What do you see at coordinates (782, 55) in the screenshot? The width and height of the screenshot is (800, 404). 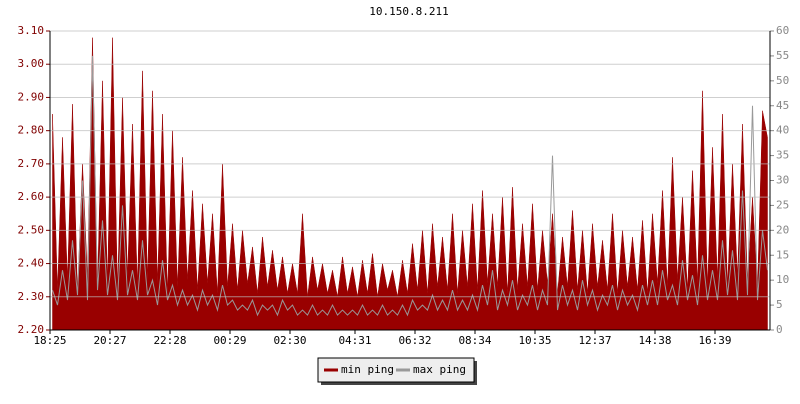 I see `y2-tick-label: 55` at bounding box center [782, 55].